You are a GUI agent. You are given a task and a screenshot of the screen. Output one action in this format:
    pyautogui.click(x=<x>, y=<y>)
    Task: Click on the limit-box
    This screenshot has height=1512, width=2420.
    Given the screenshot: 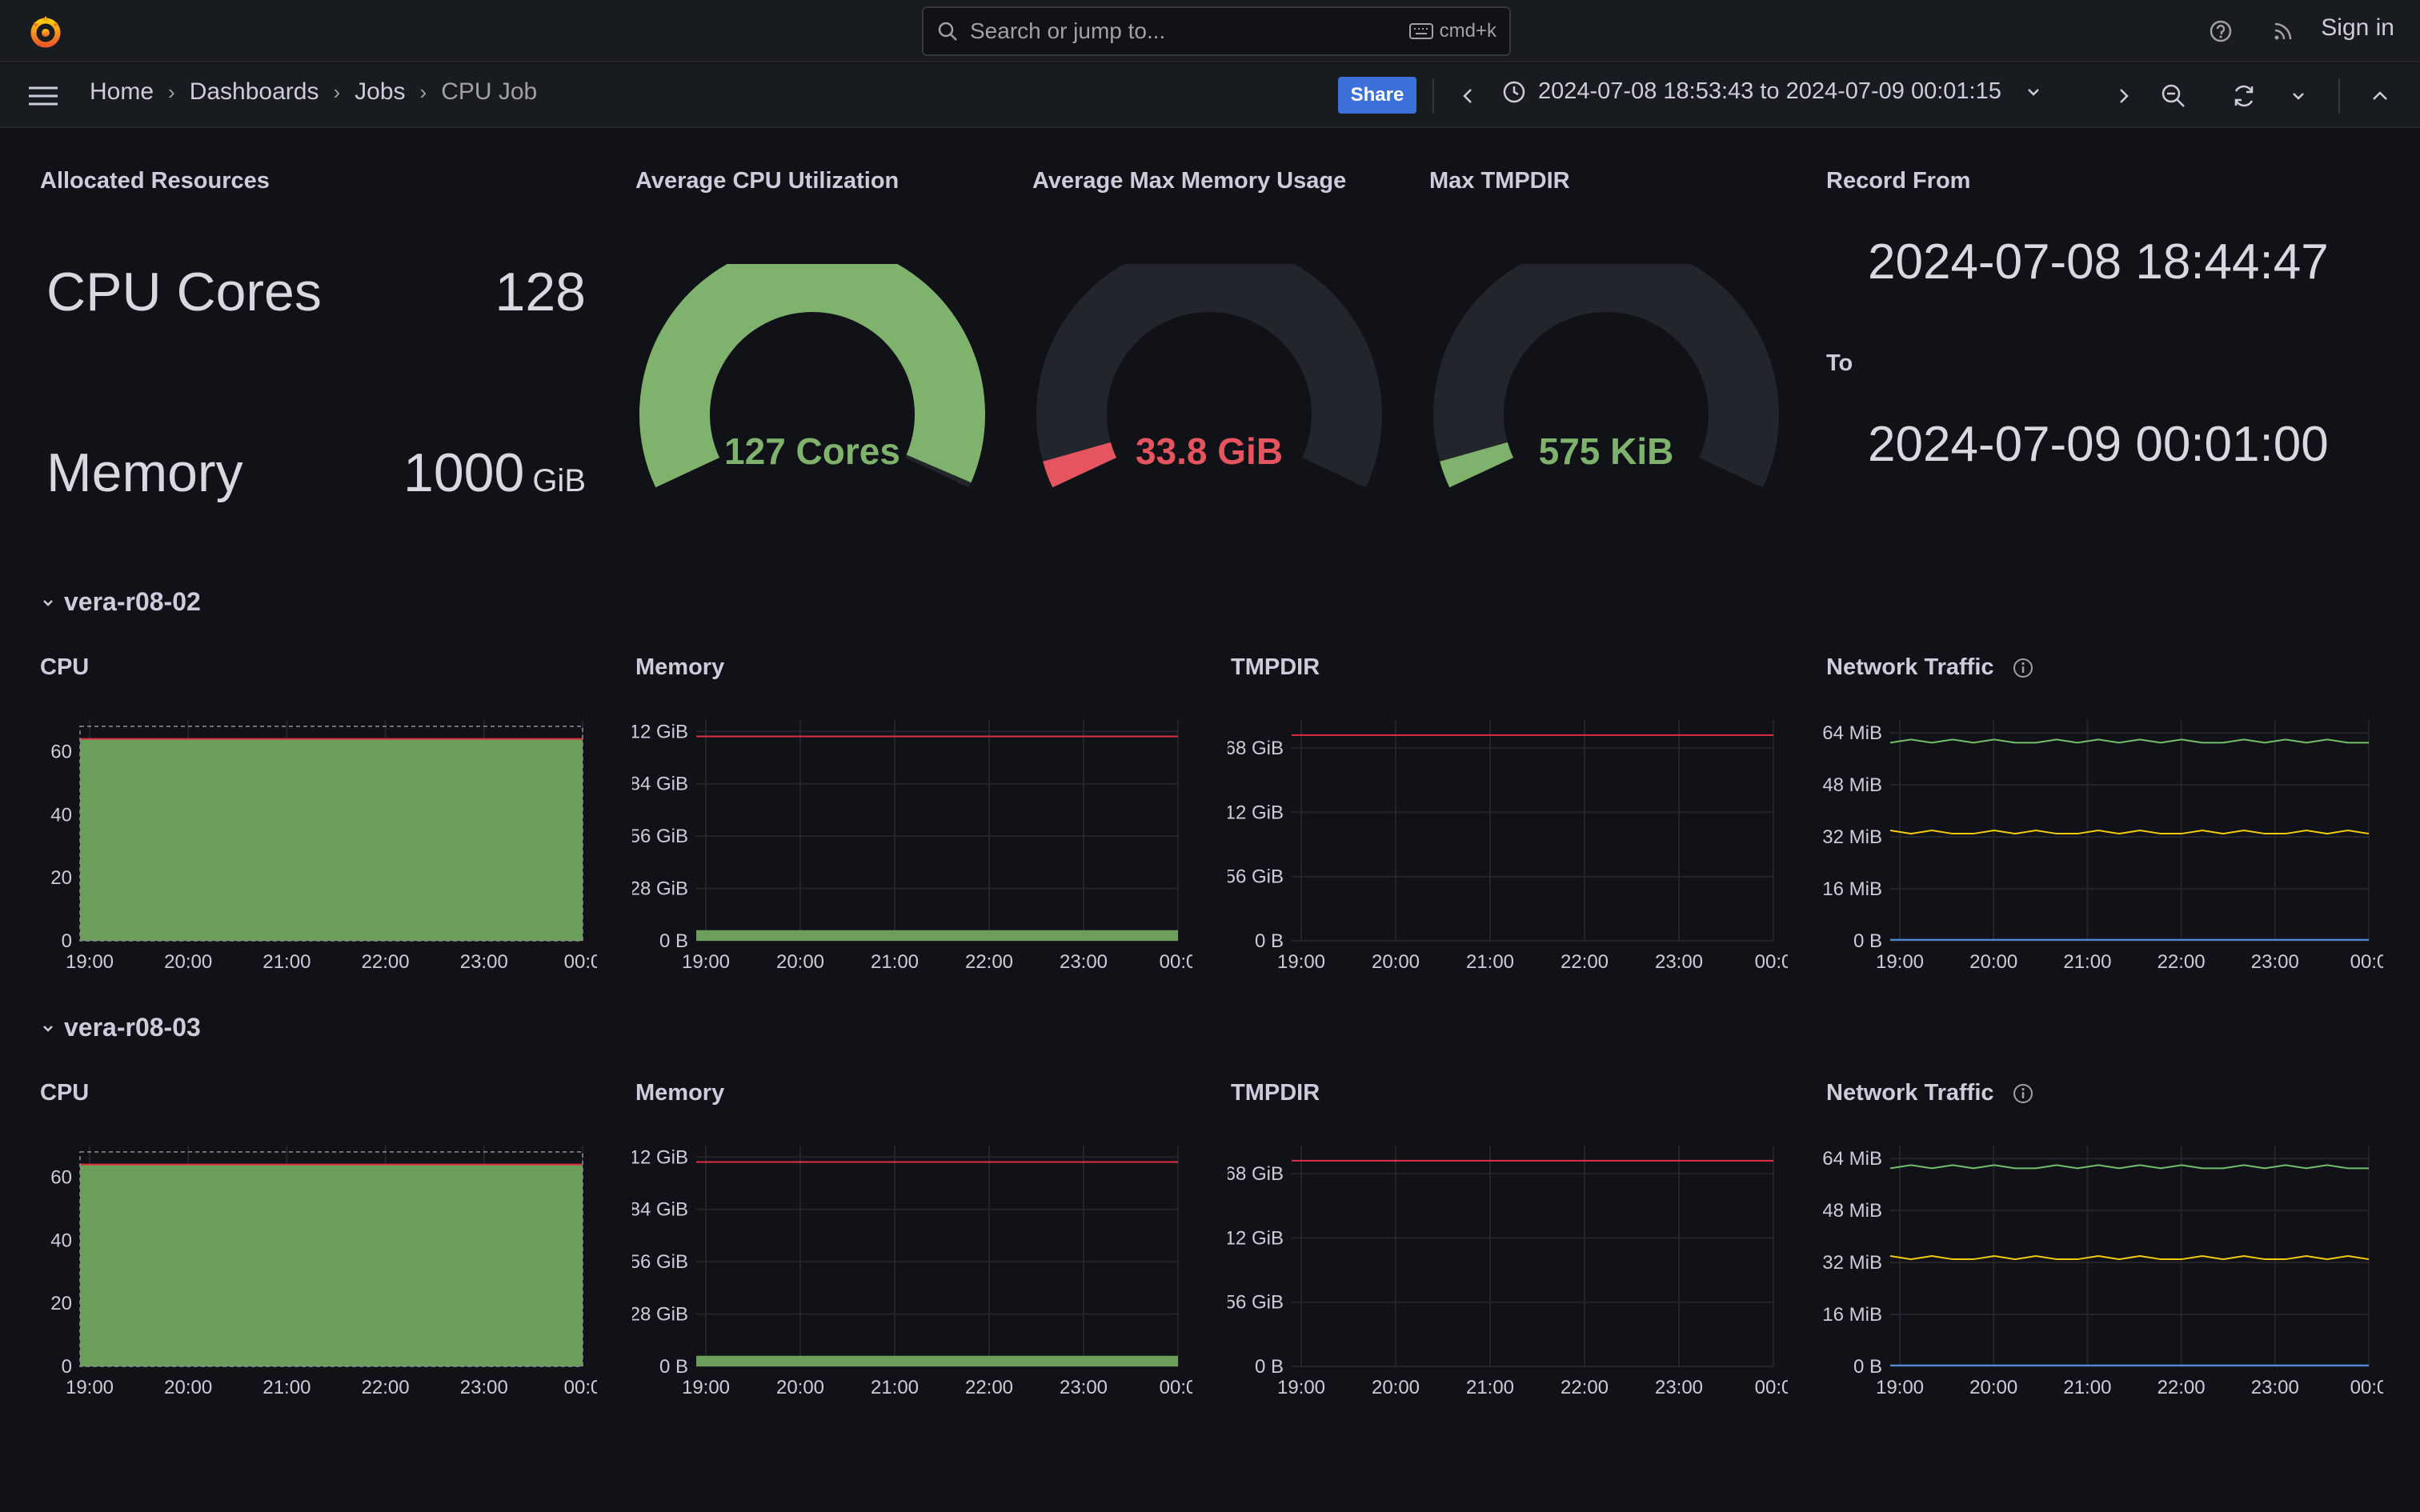 What is the action you would take?
    pyautogui.click(x=331, y=834)
    